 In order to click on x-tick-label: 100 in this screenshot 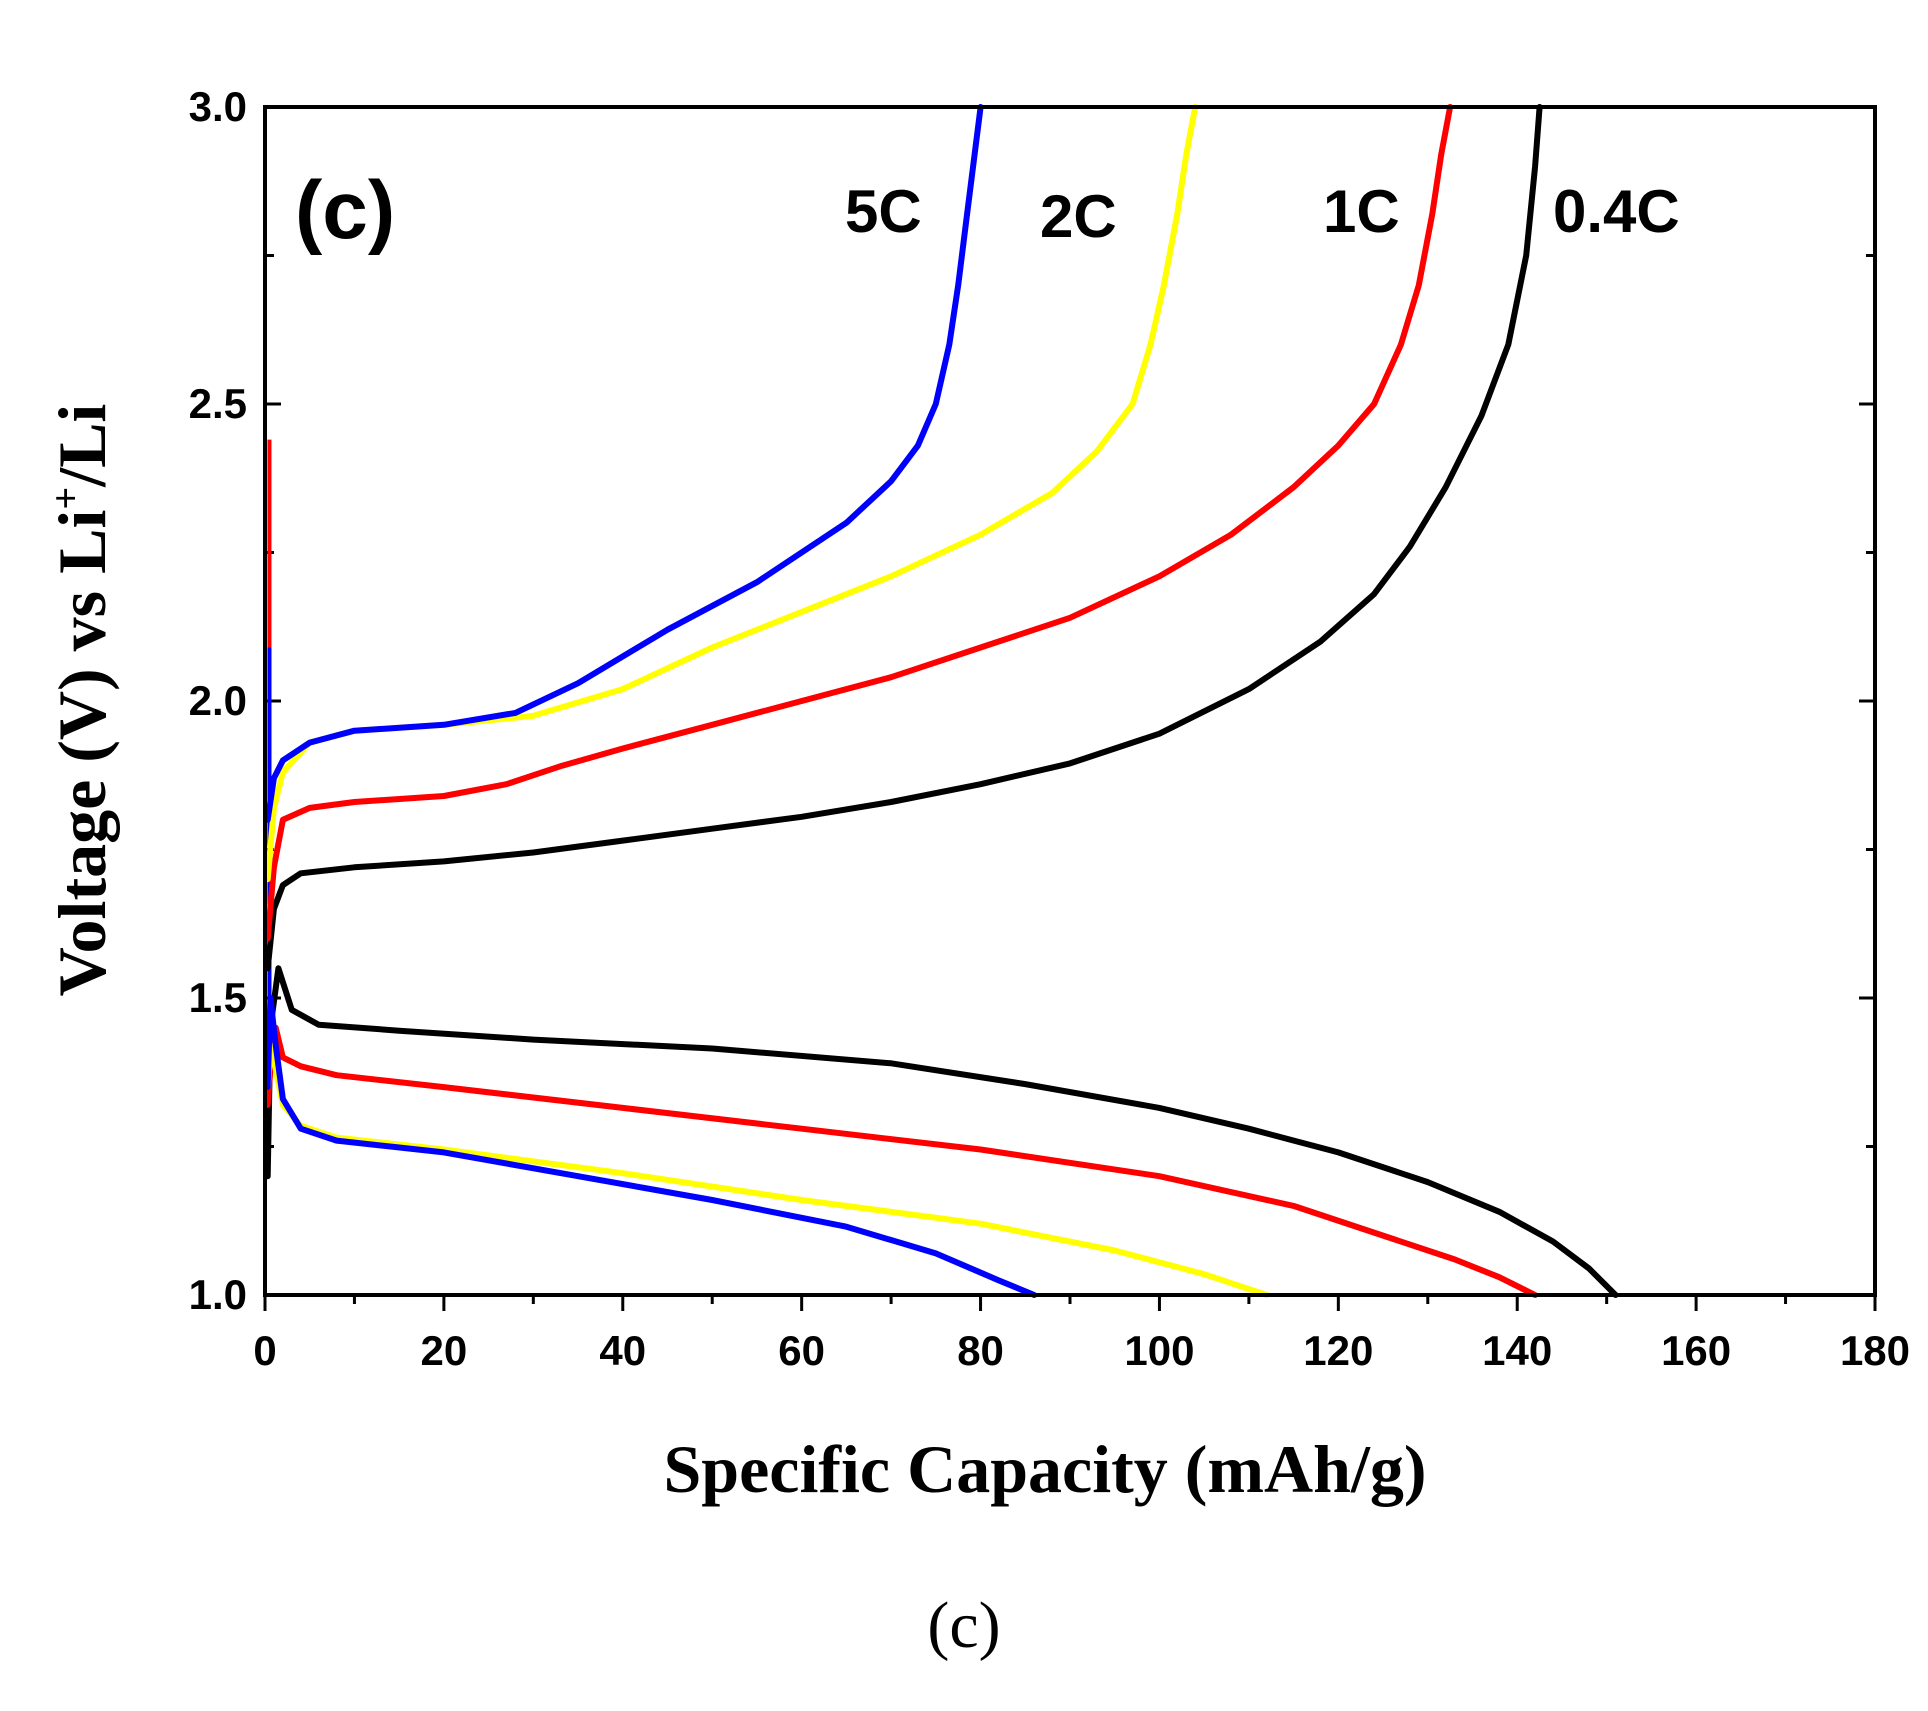, I will do `click(1159, 1350)`.